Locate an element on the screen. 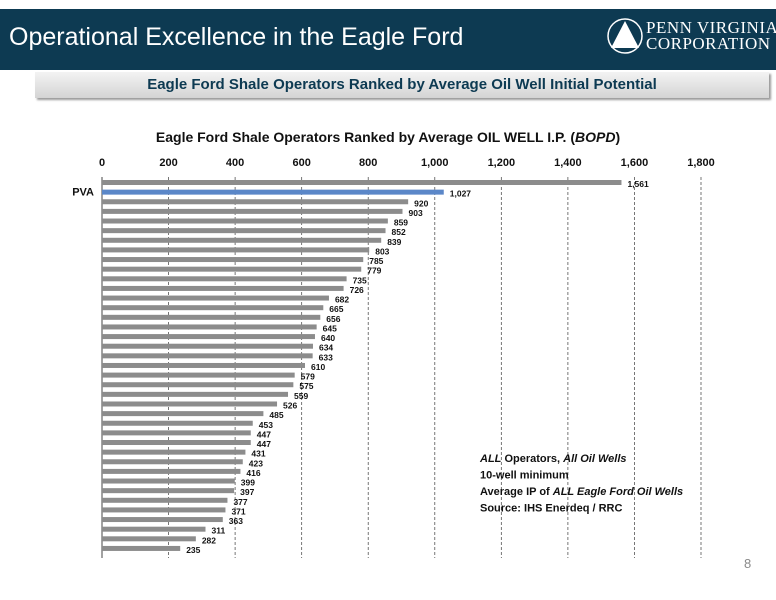 Image resolution: width=776 pixels, height=600 pixels. x-tick-label: 400 is located at coordinates (235, 163).